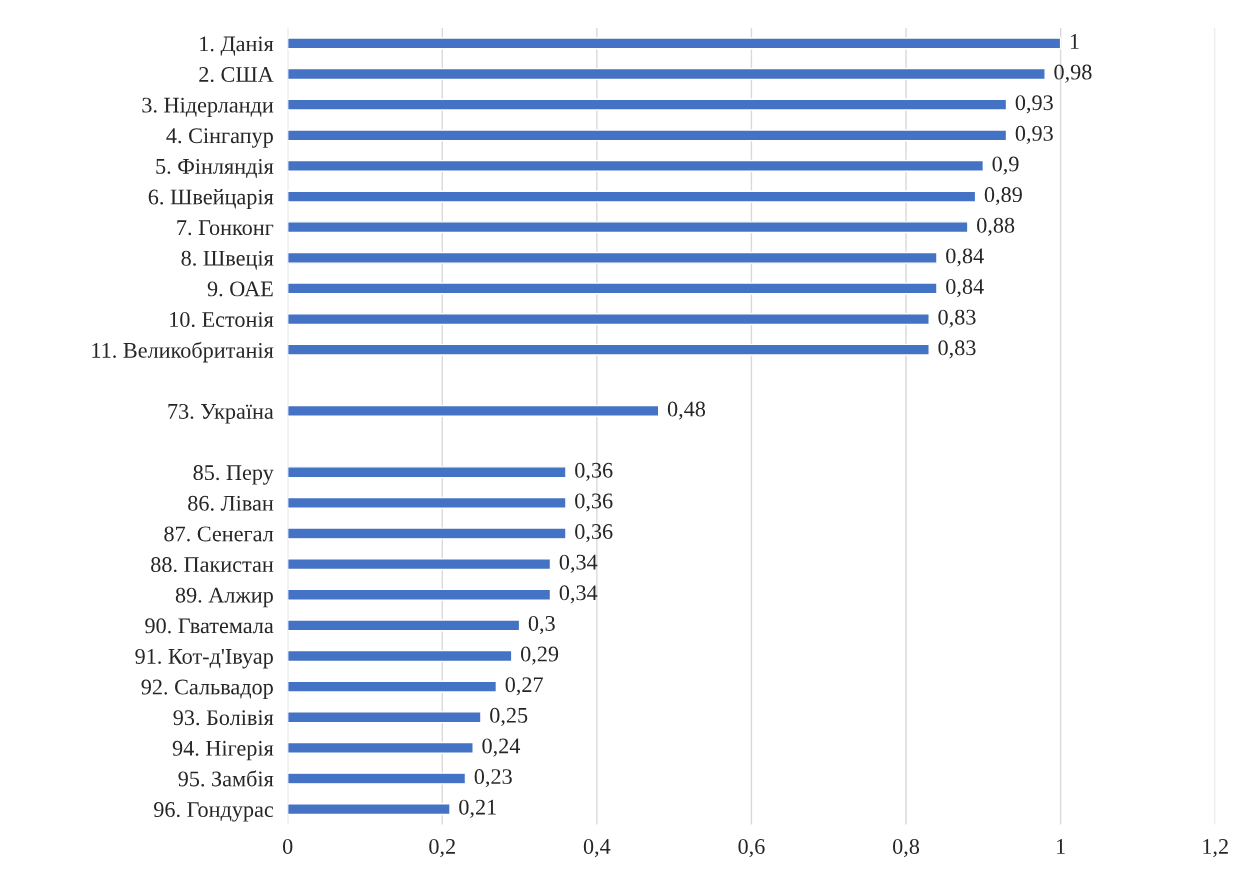  What do you see at coordinates (751, 848) in the screenshot?
I see `x-tick-label: 0,6` at bounding box center [751, 848].